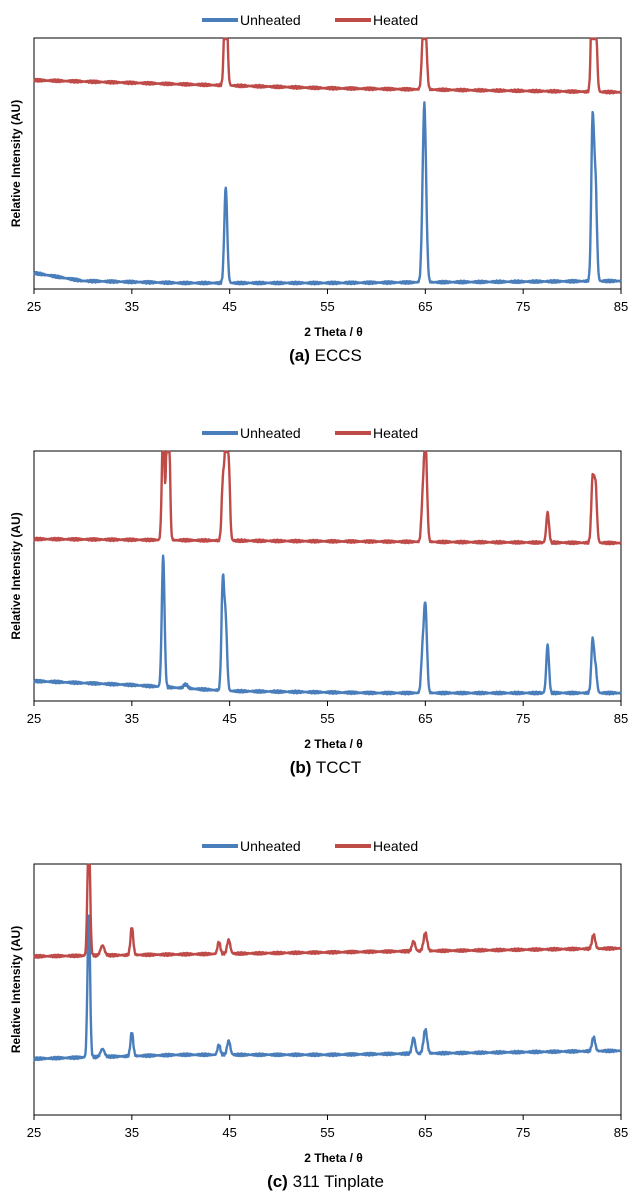  Describe the element at coordinates (299, 355) in the screenshot. I see `caption-prefix: (a)` at that location.